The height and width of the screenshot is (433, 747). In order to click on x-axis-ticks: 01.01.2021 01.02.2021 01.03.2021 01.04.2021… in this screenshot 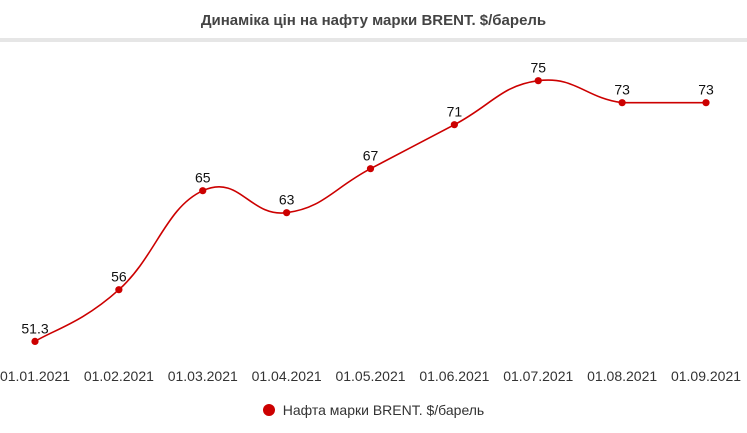, I will do `click(370, 376)`.